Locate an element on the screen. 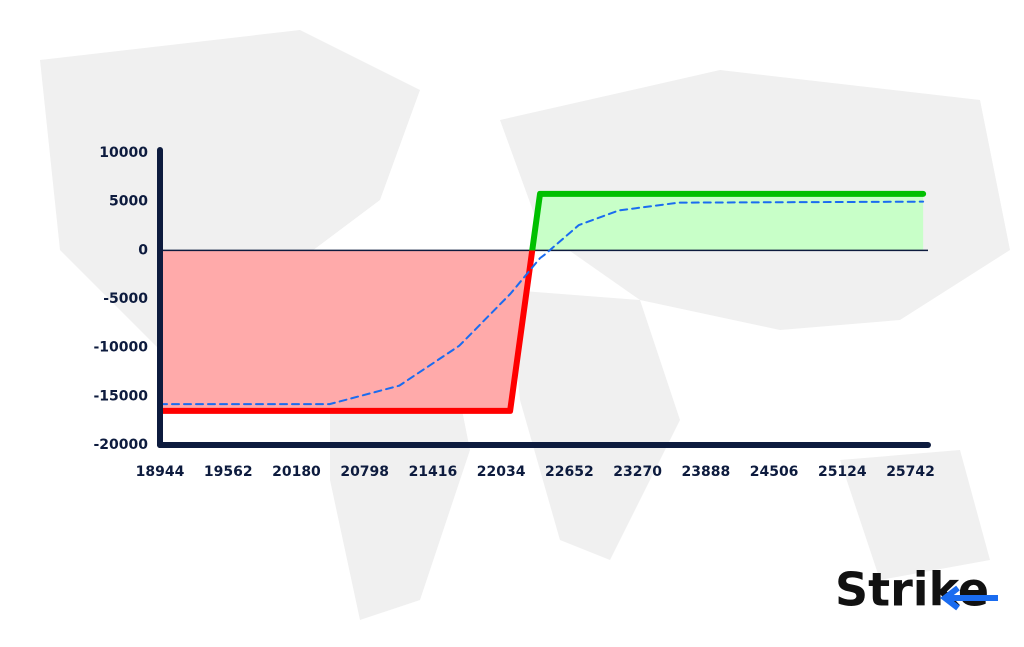 The height and width of the screenshot is (647, 1024). x-tick-label: 20798 is located at coordinates (364, 472).